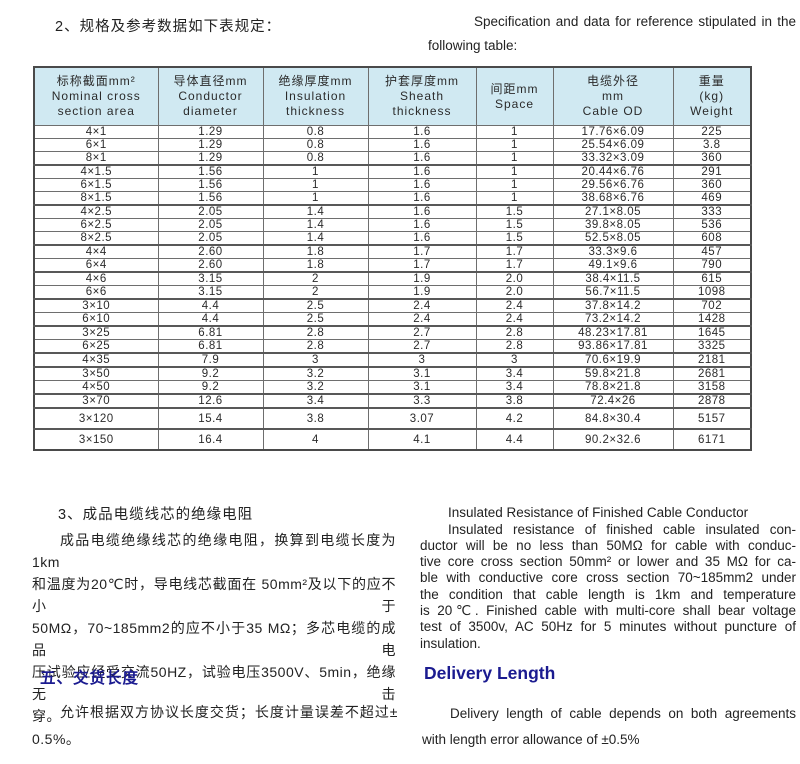  Describe the element at coordinates (210, 145) in the screenshot. I see `table-cell: 1.29` at that location.